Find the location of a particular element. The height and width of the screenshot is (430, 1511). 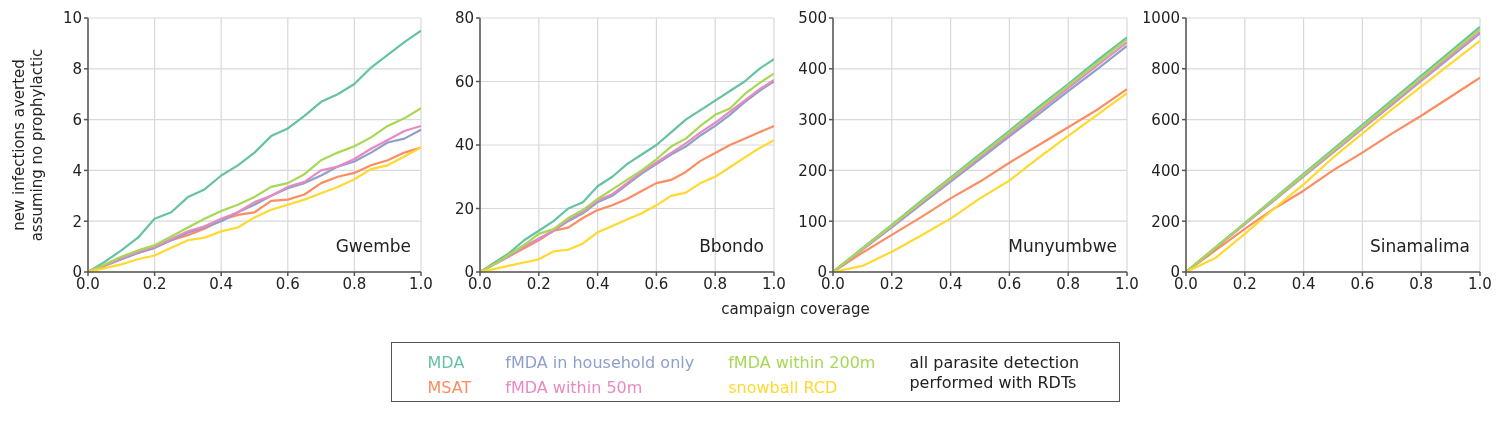

y-tick-label: 8 is located at coordinates (77, 69).